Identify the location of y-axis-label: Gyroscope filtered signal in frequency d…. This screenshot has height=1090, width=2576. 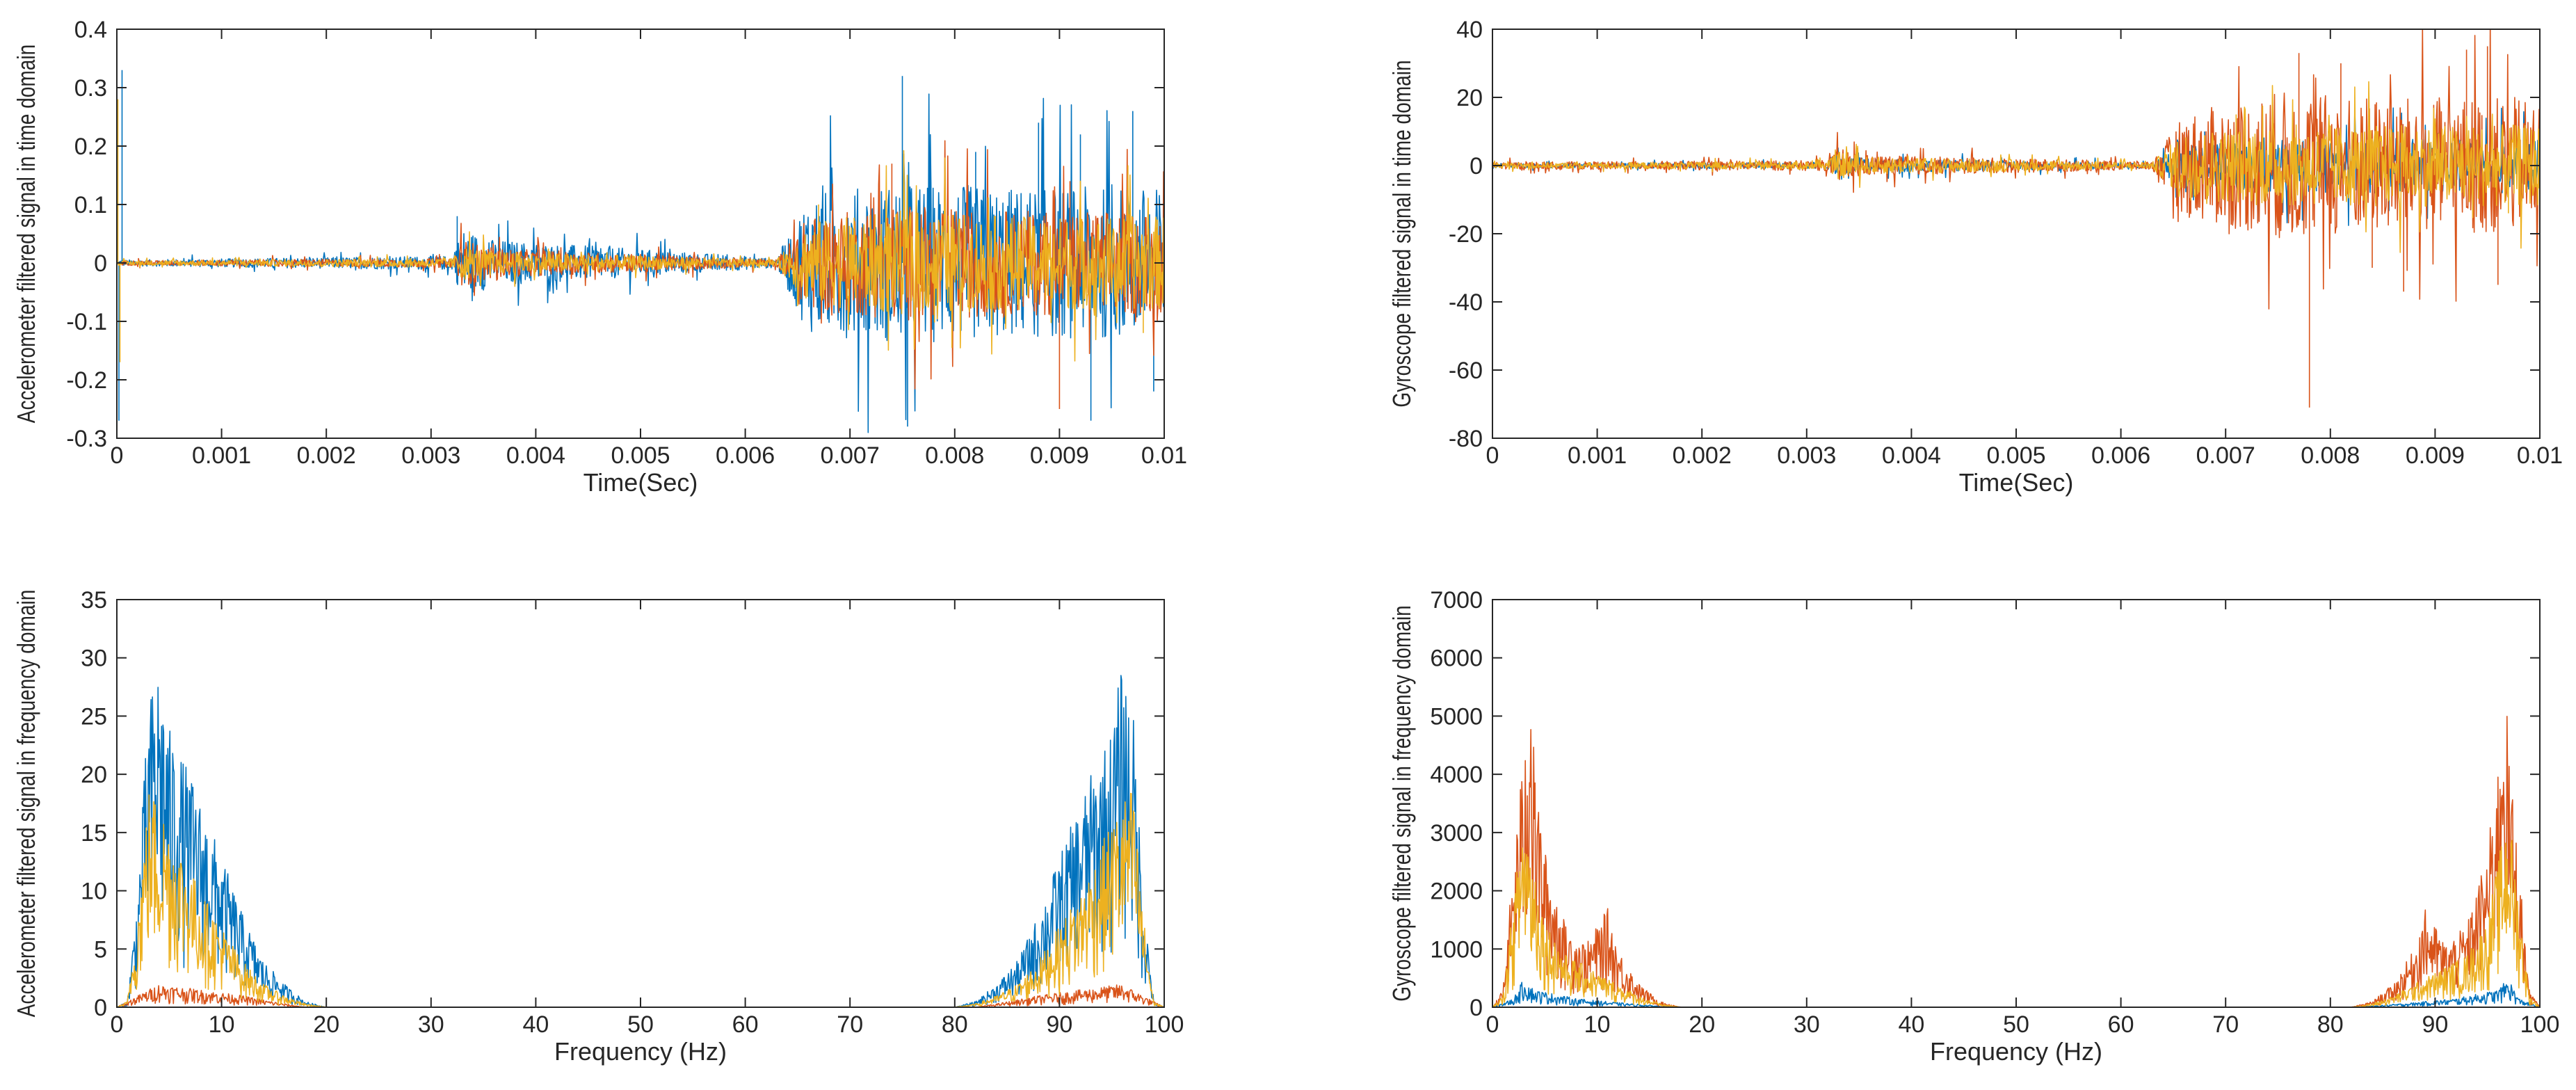
(1402, 803).